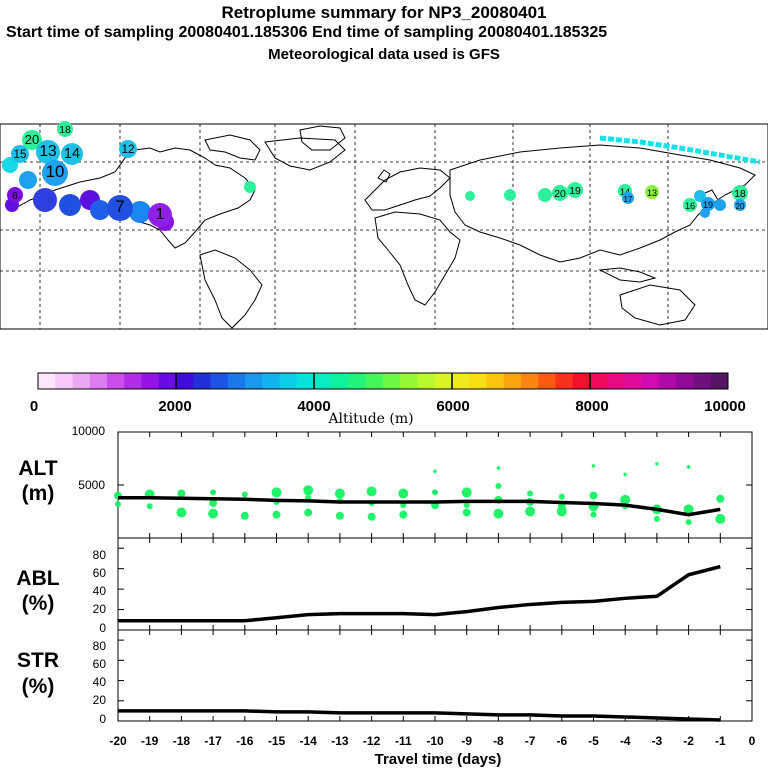 This screenshot has width=768, height=768. Describe the element at coordinates (182, 741) in the screenshot. I see `x-tick-label: -18` at that location.